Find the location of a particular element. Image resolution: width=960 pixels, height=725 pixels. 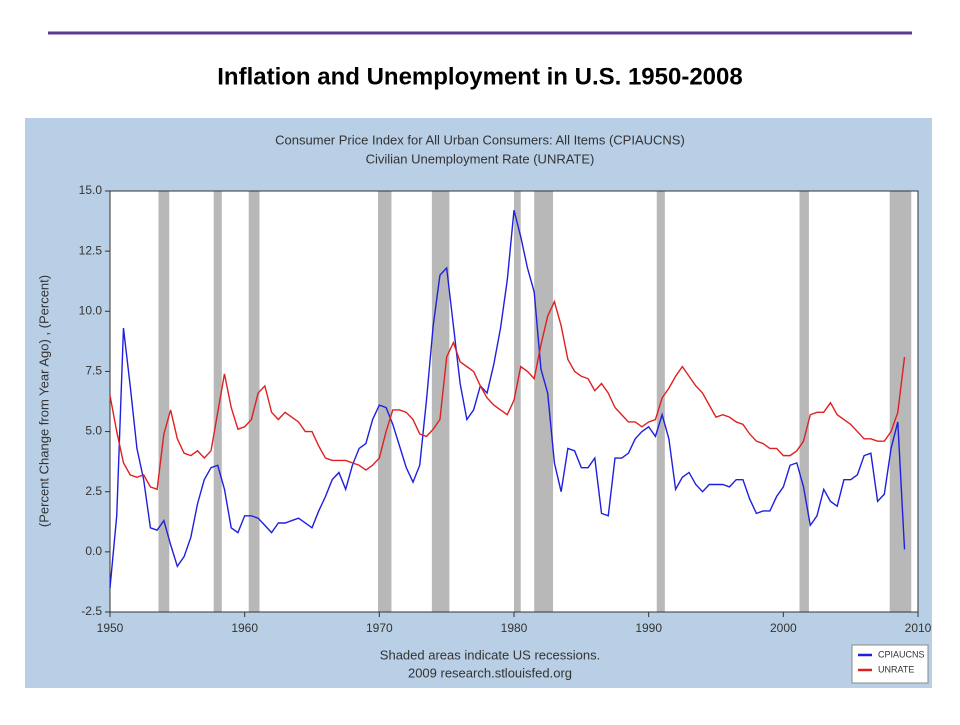

x-tick-label: 1970 is located at coordinates (379, 628).